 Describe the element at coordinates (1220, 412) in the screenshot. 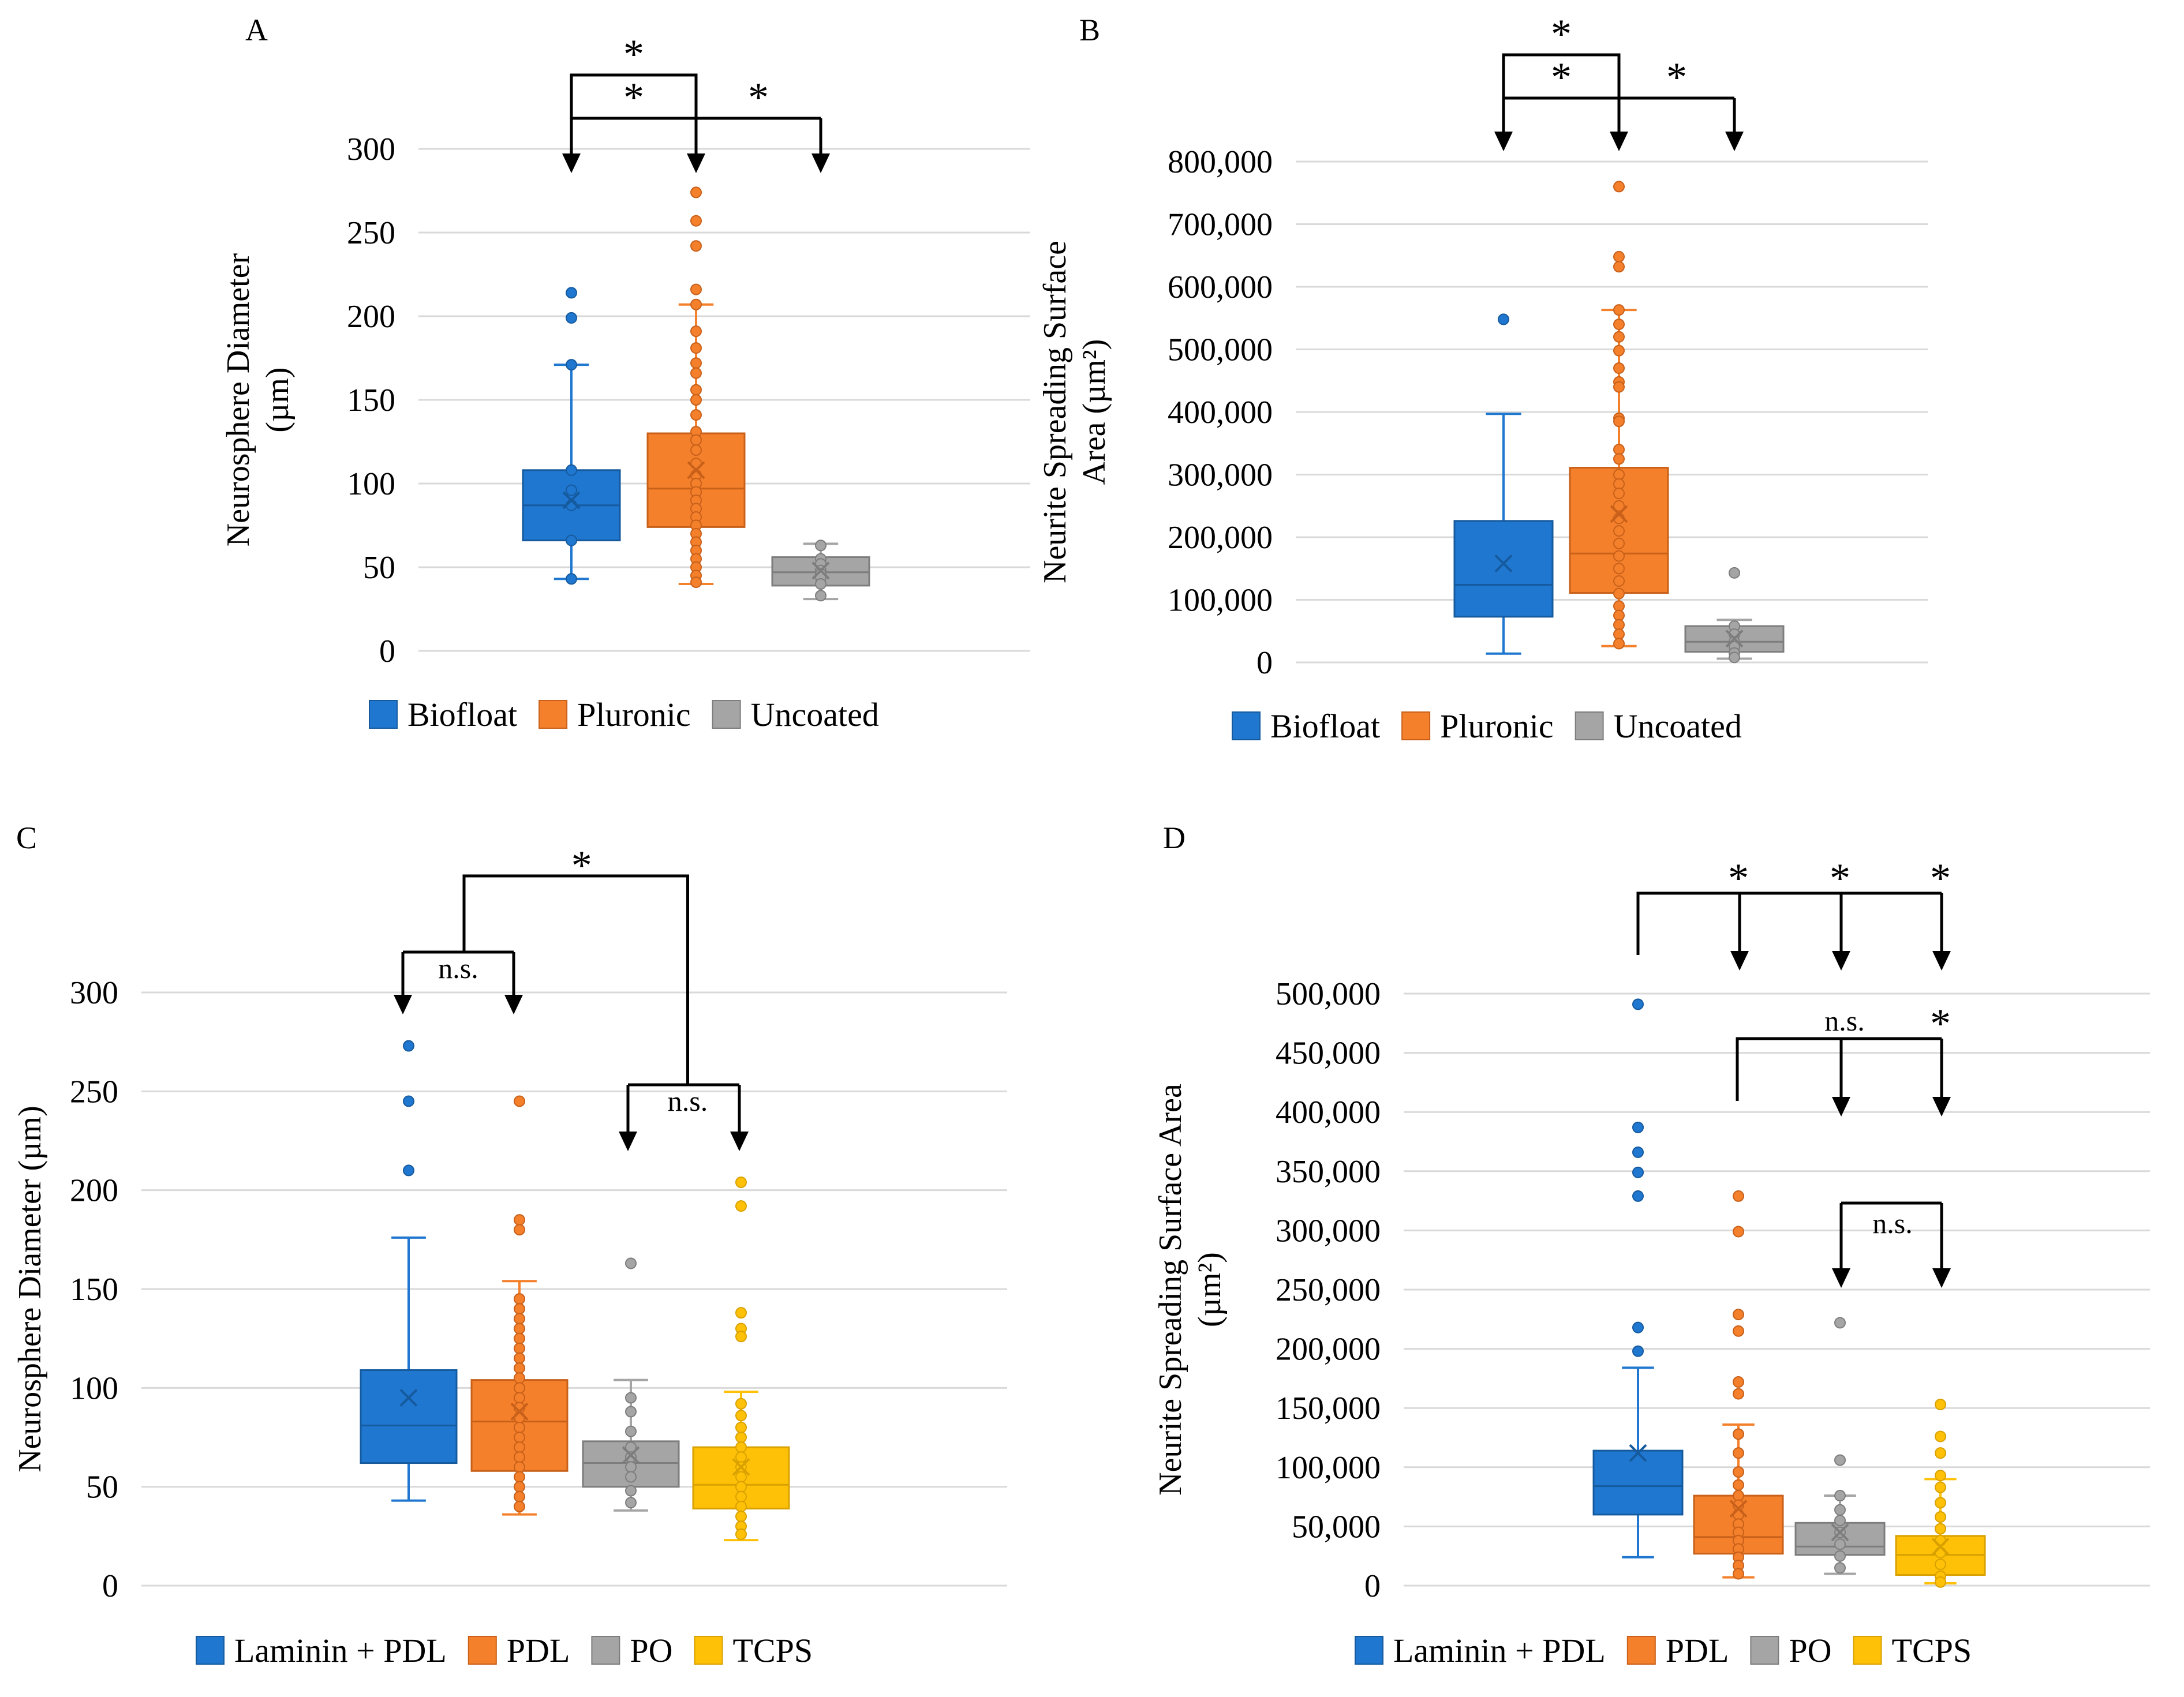

I see `y-tick-label: 400,000` at that location.